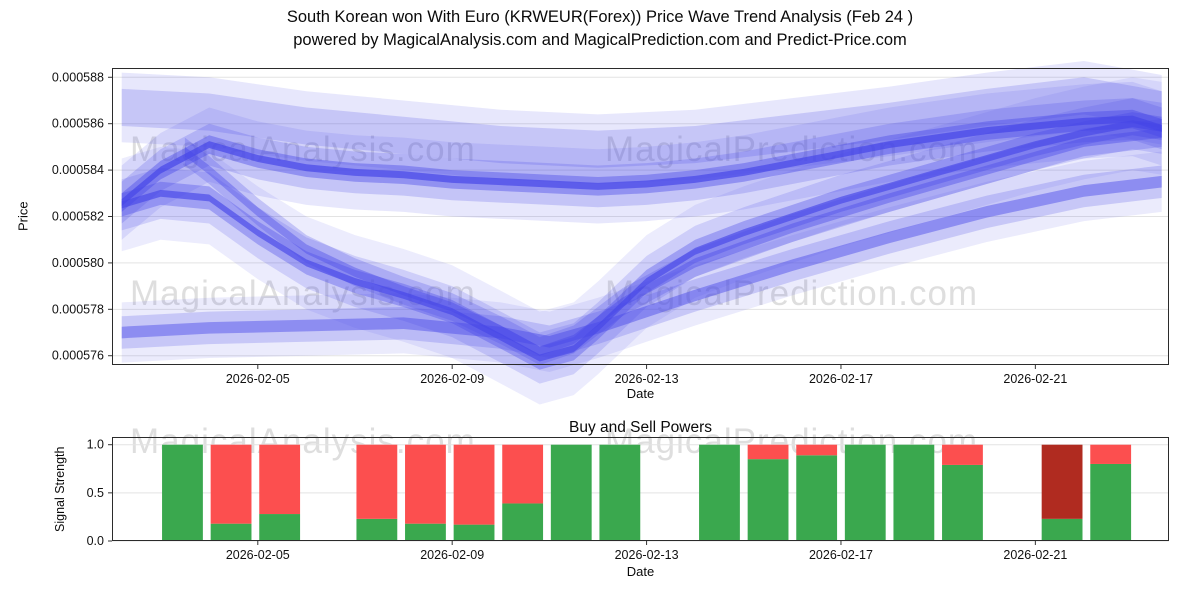 The height and width of the screenshot is (600, 1200). Describe the element at coordinates (640, 393) in the screenshot. I see `price-x-axis-label: Date` at that location.